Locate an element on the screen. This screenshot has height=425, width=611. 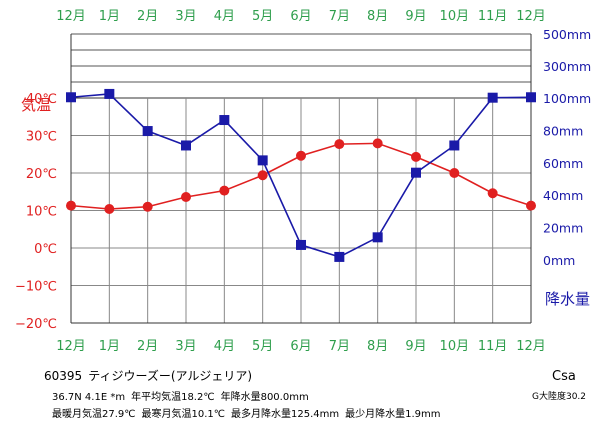
temp-axis-title: 気温 is located at coordinates (36, 105).